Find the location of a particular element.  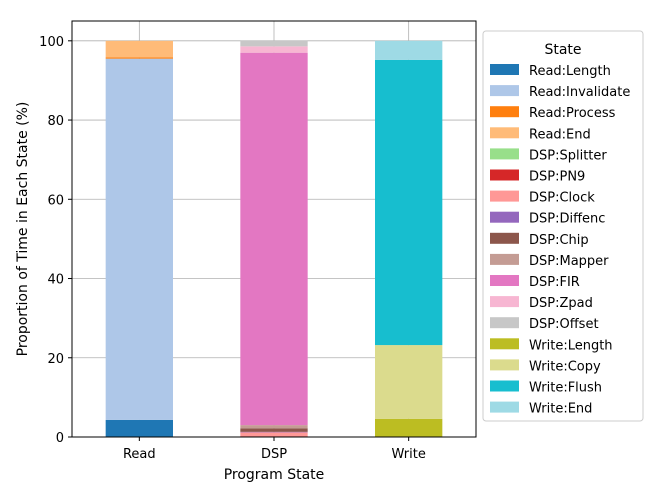

y-tick-label: 40 is located at coordinates (55, 280).